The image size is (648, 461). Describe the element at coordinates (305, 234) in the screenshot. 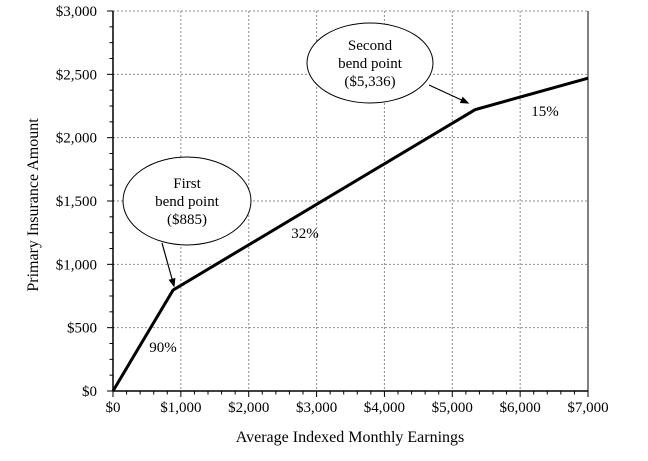

I see `segment-rate-label: 32%` at that location.